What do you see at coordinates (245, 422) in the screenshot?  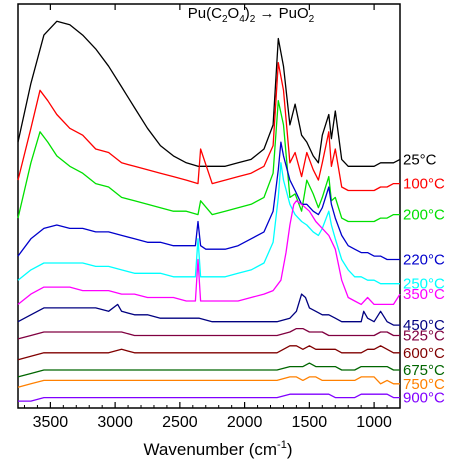 I see `x-tick-label: 2000` at bounding box center [245, 422].